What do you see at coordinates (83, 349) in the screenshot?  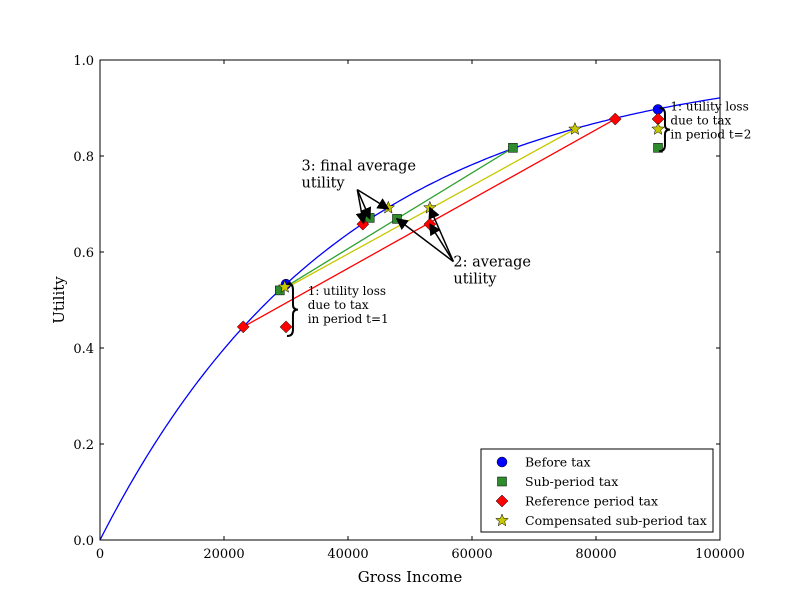 I see `y-tick-label: 0.4` at bounding box center [83, 349].